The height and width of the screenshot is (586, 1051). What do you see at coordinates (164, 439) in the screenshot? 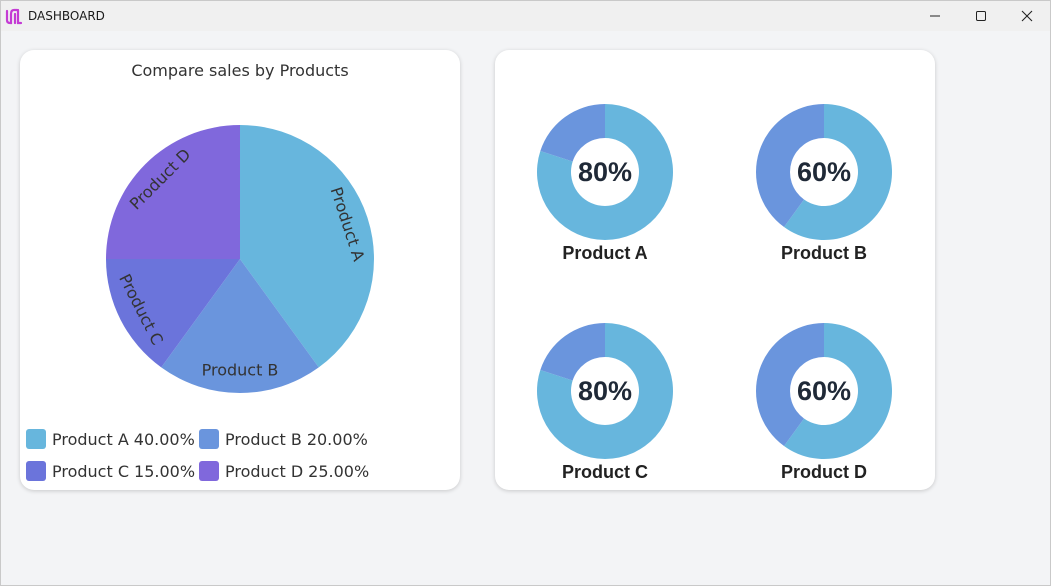
I see `legend-percent-product-a: 40.00%` at bounding box center [164, 439].